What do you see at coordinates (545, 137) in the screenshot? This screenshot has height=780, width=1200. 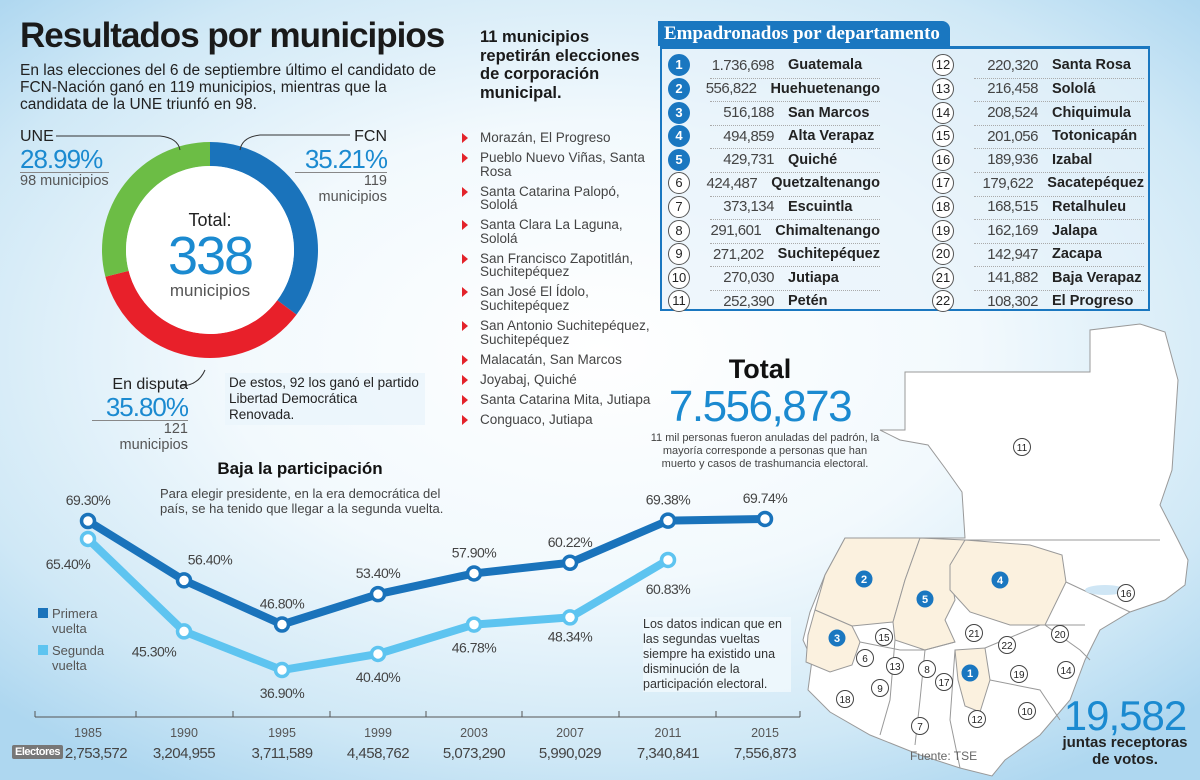 I see `repeat-item-text: Morazán, El Progreso` at bounding box center [545, 137].